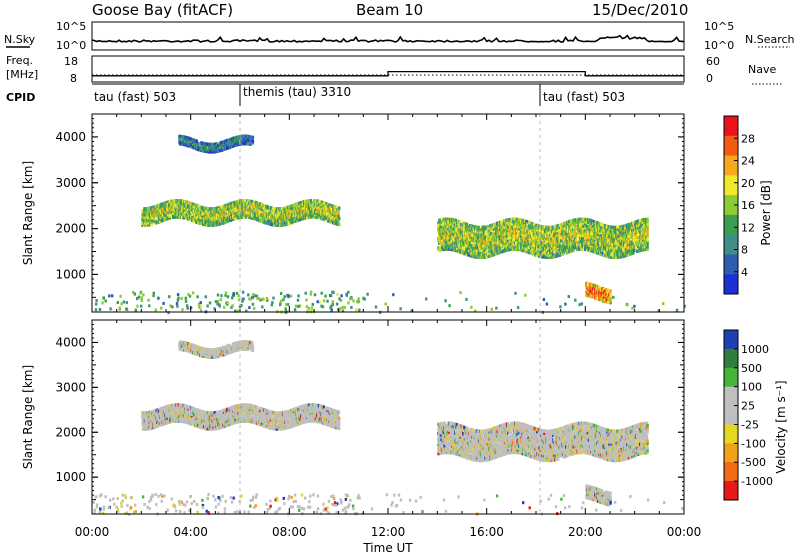 Image resolution: width=800 pixels, height=554 pixels. Describe the element at coordinates (73, 78) in the screenshot. I see `freq-left-tick-bottom: 8` at that location.